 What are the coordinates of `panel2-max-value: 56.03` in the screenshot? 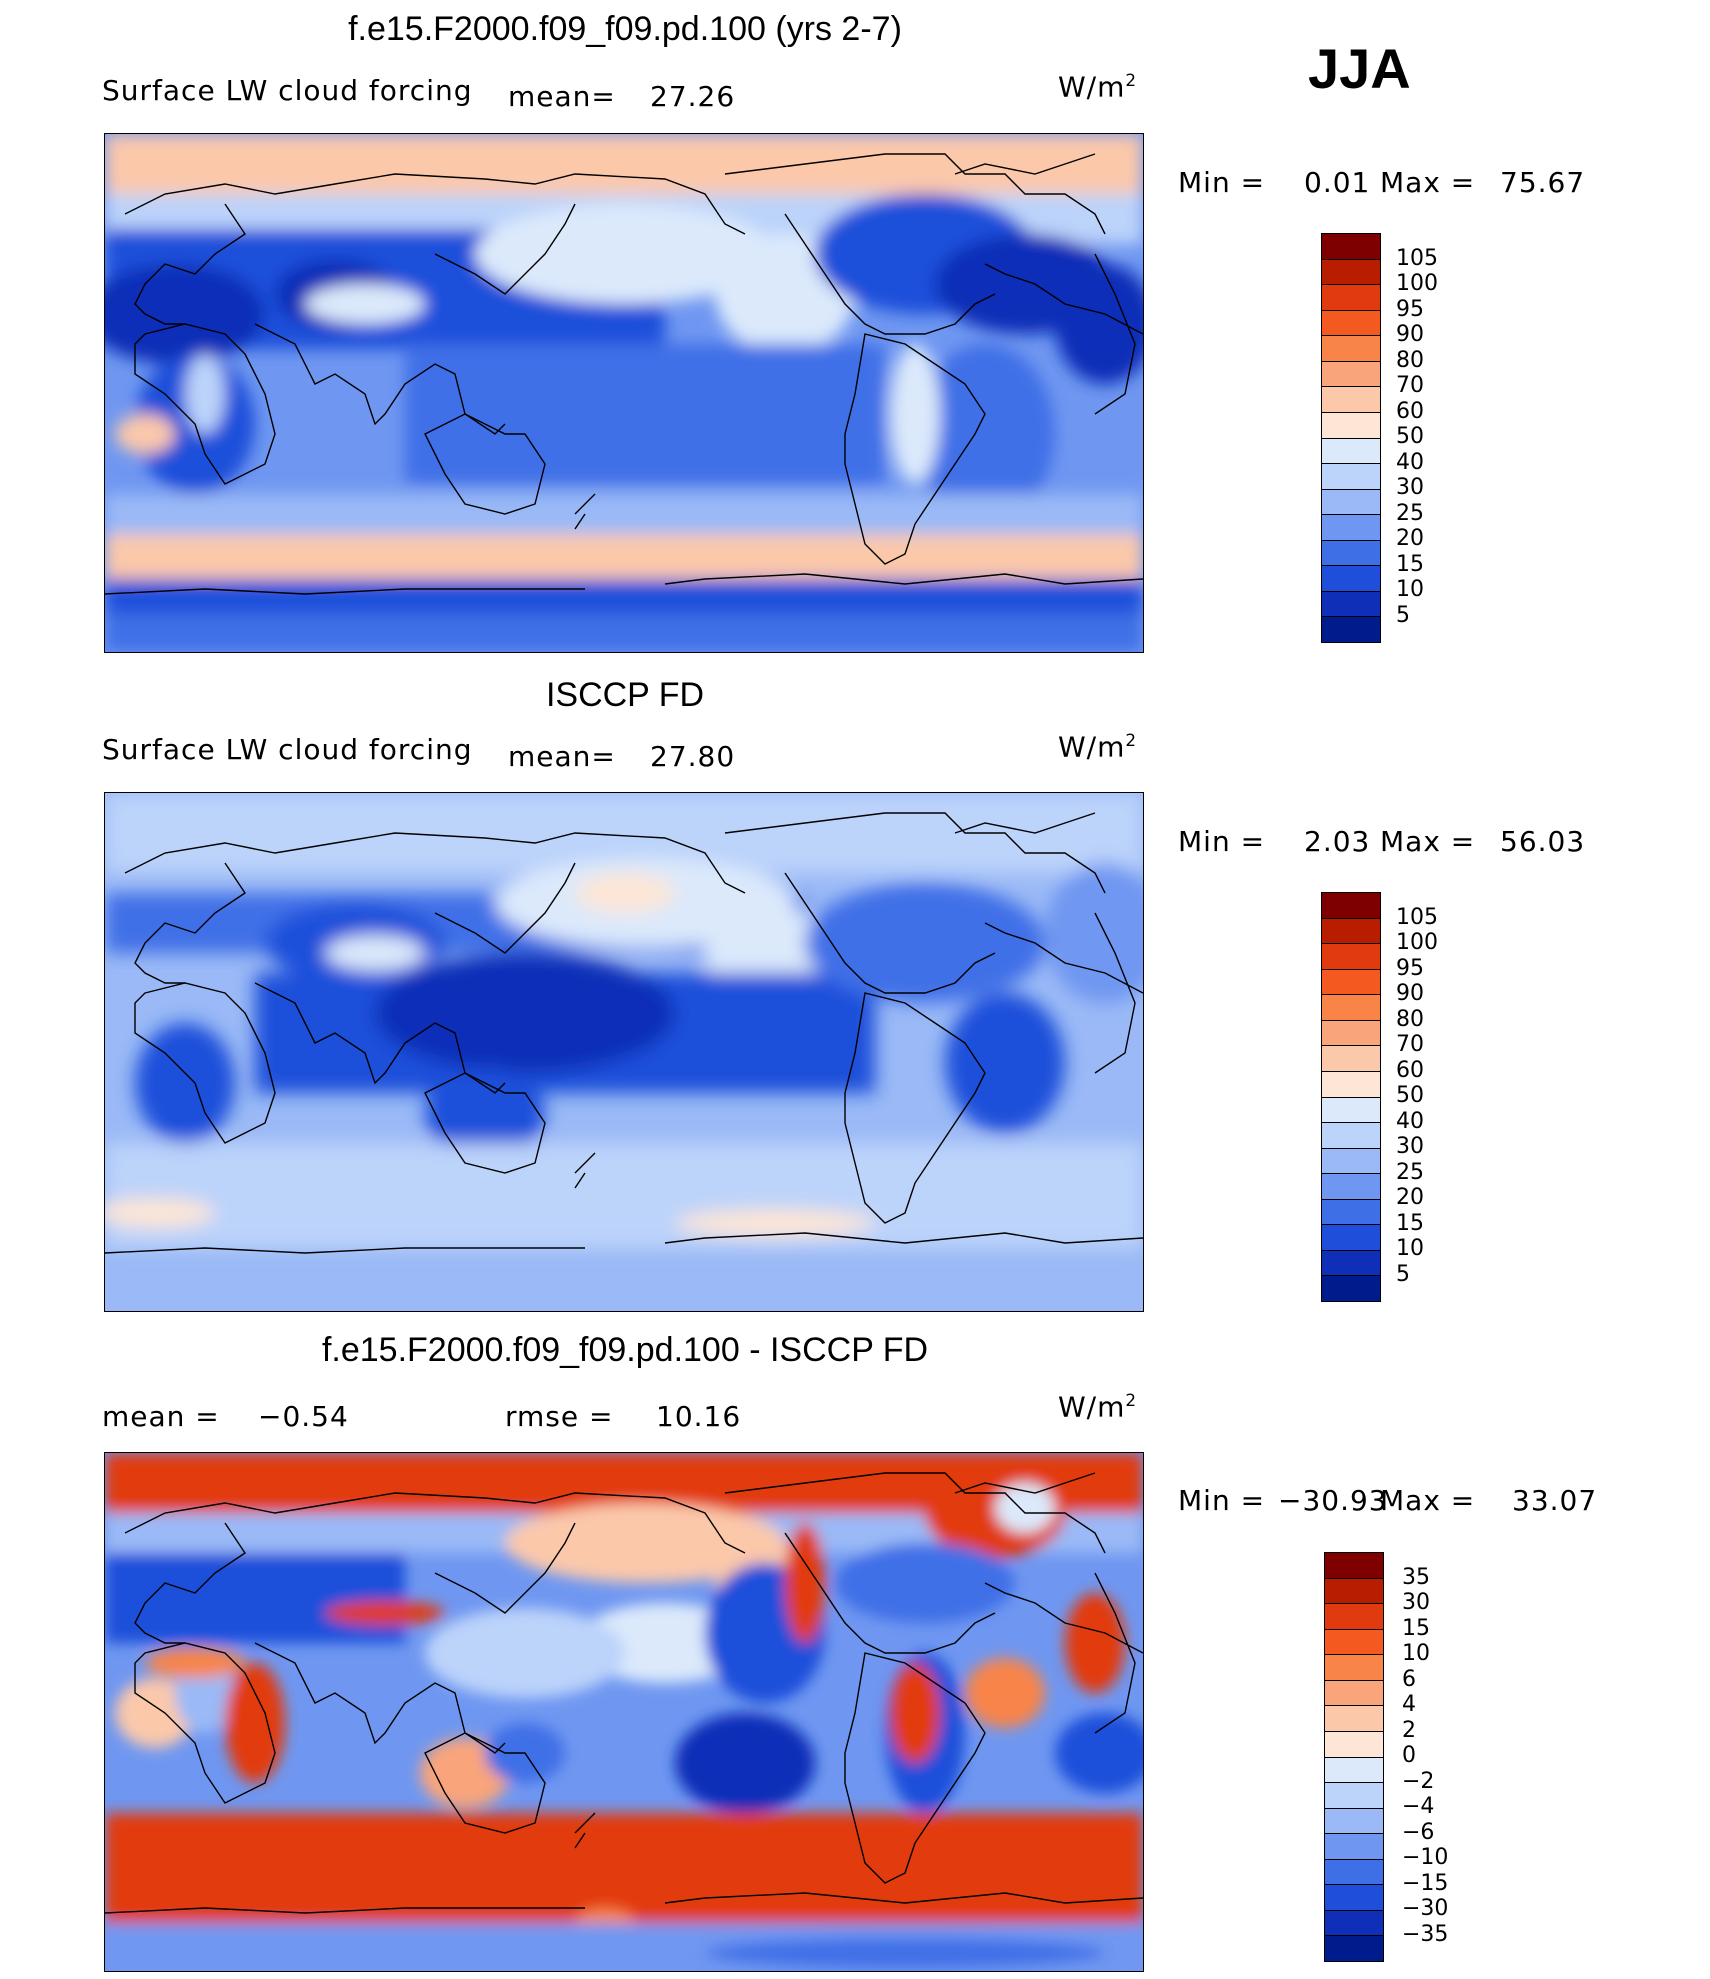 It's located at (1543, 841).